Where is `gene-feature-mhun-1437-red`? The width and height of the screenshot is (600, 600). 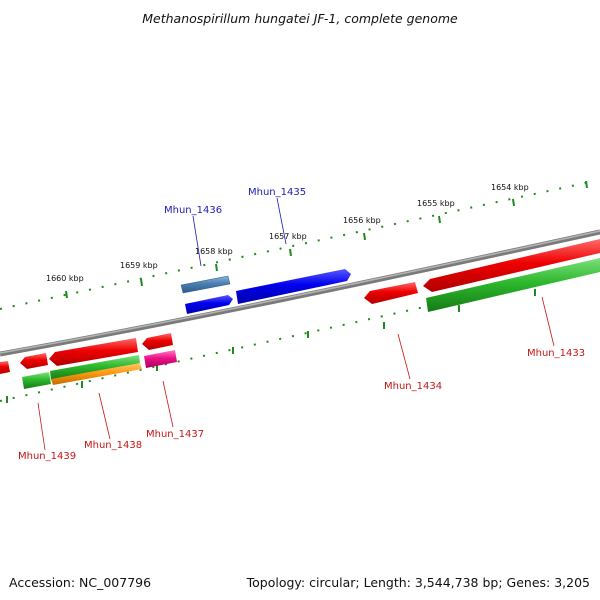
gene-feature-mhun-1437-red is located at coordinates (157, 341).